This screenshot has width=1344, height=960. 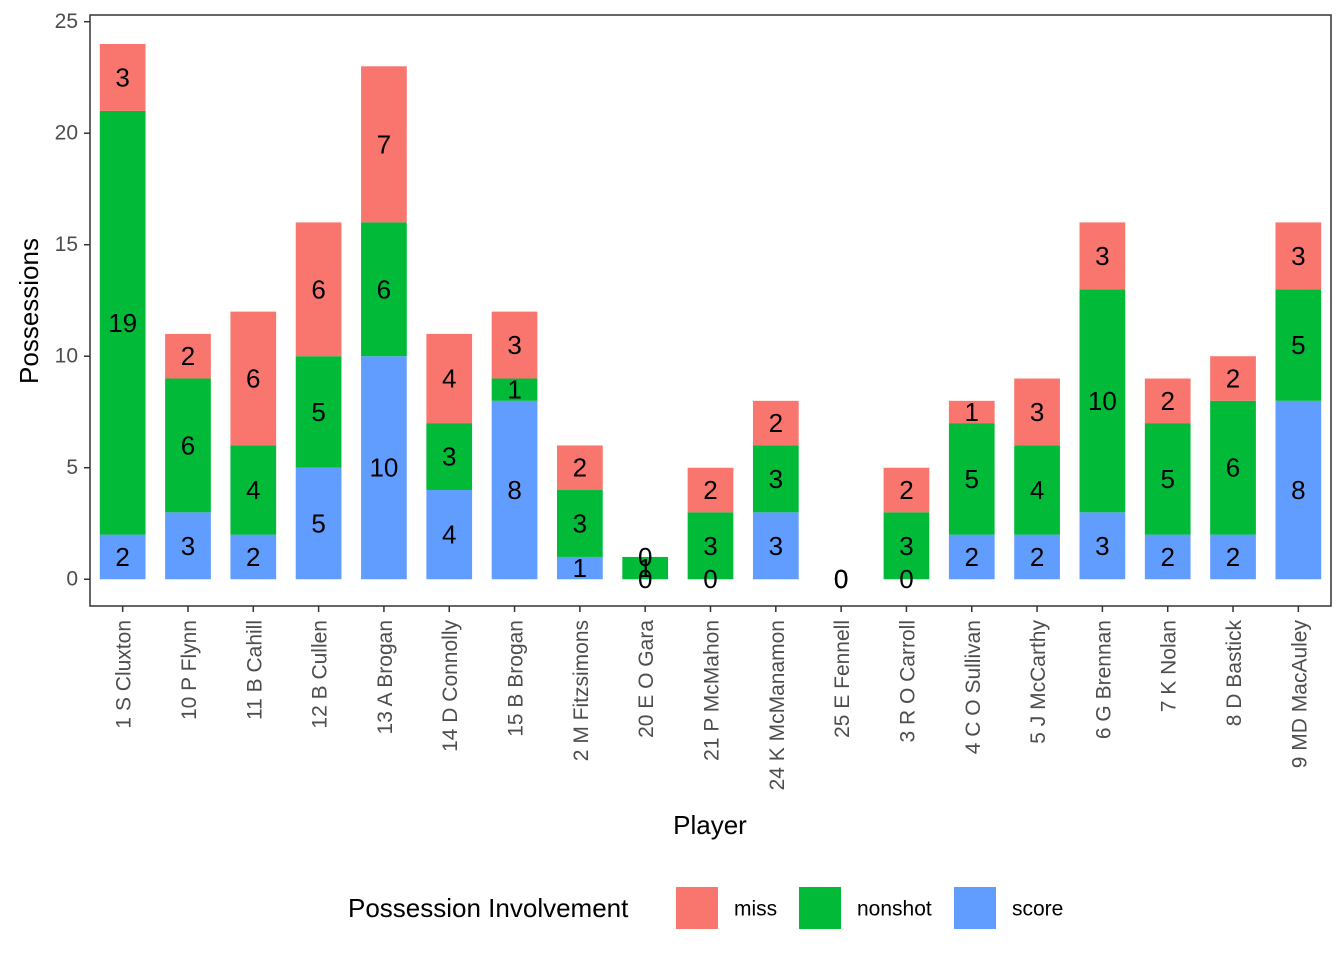 What do you see at coordinates (254, 670) in the screenshot?
I see `x-tick-label: 11 B Cahill` at bounding box center [254, 670].